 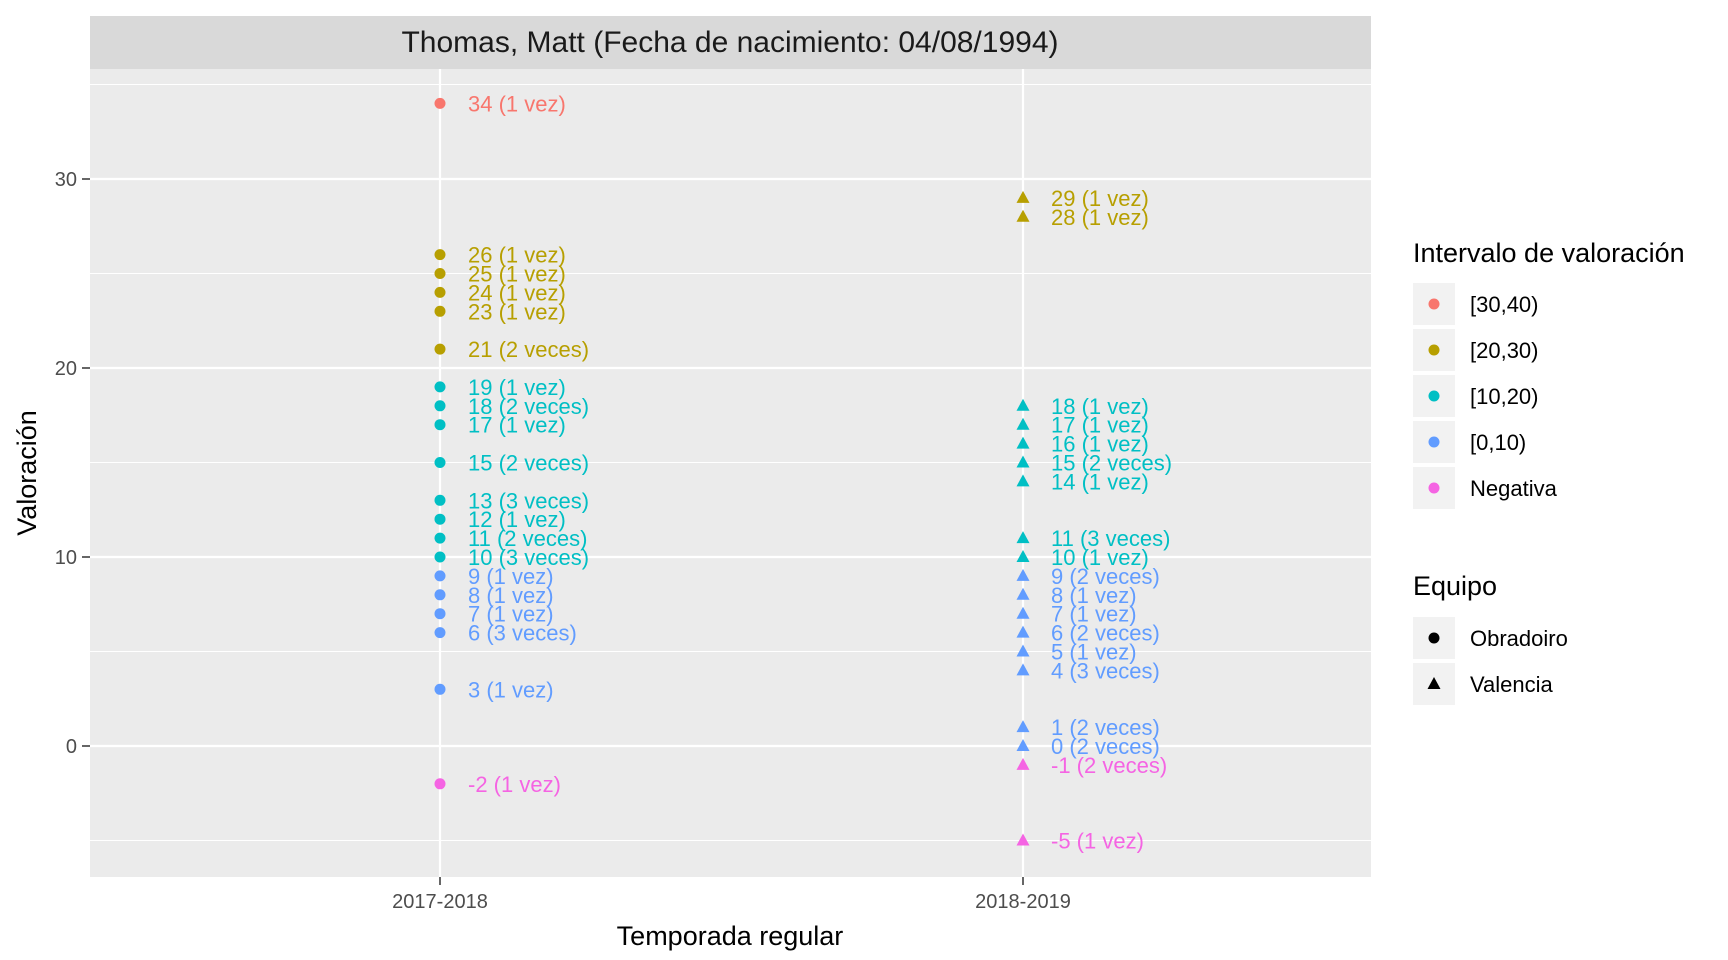 I want to click on legend-label: [20,30), so click(x=1504, y=350).